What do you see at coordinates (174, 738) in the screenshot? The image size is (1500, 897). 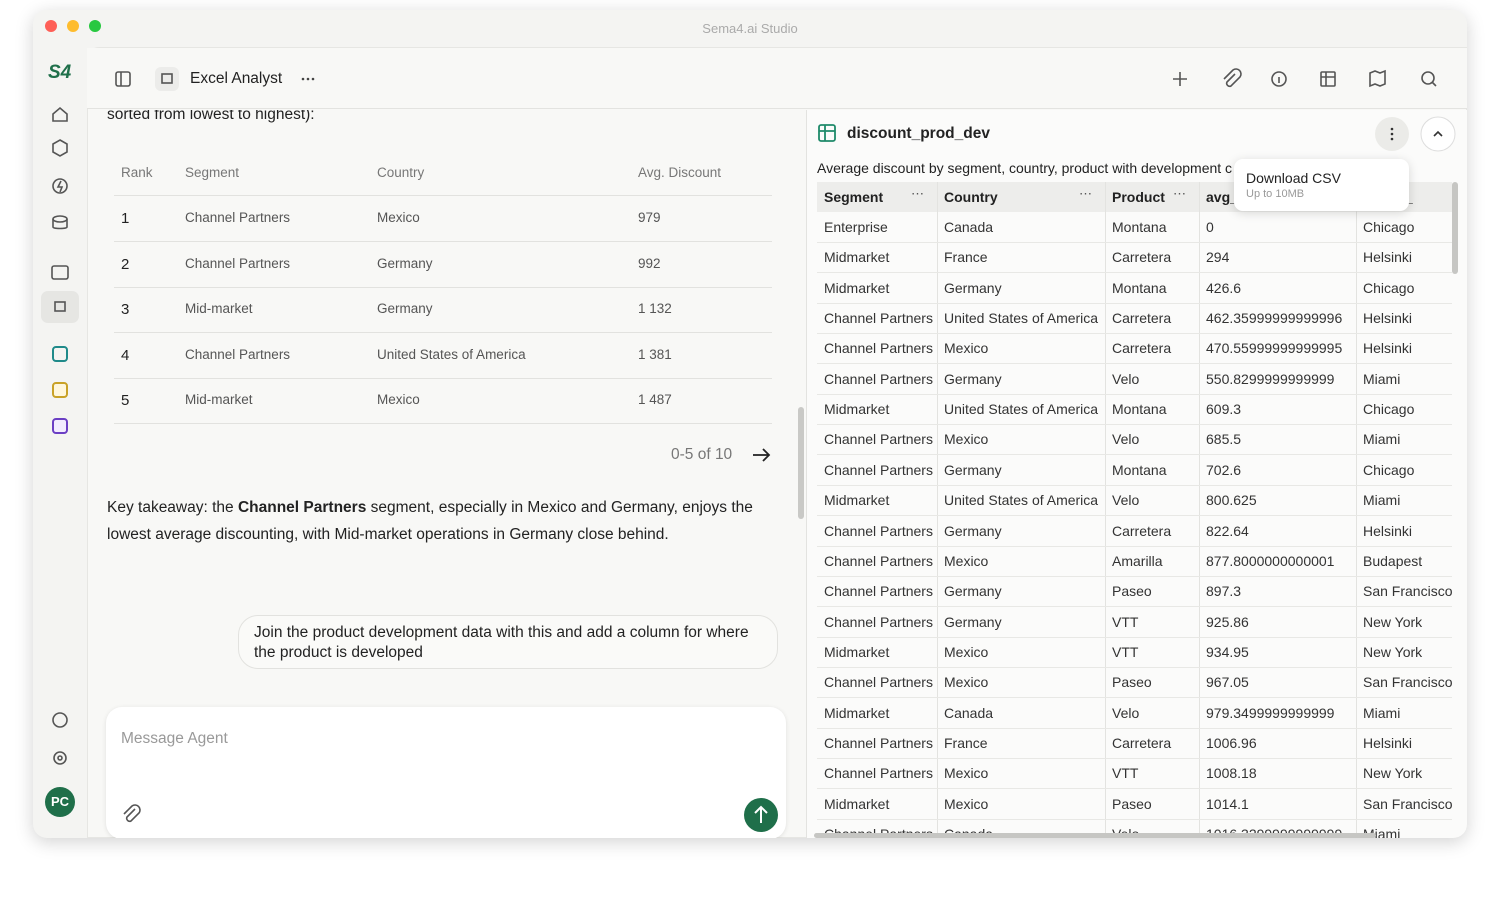 I see `composer-placeholder: Message Agent` at bounding box center [174, 738].